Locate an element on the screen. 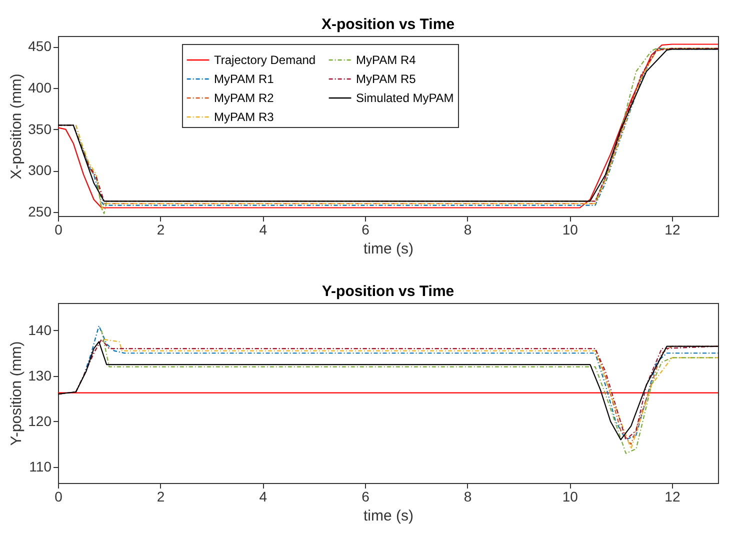 This screenshot has height=543, width=746. y-tick-label: 140 is located at coordinates (40, 330).